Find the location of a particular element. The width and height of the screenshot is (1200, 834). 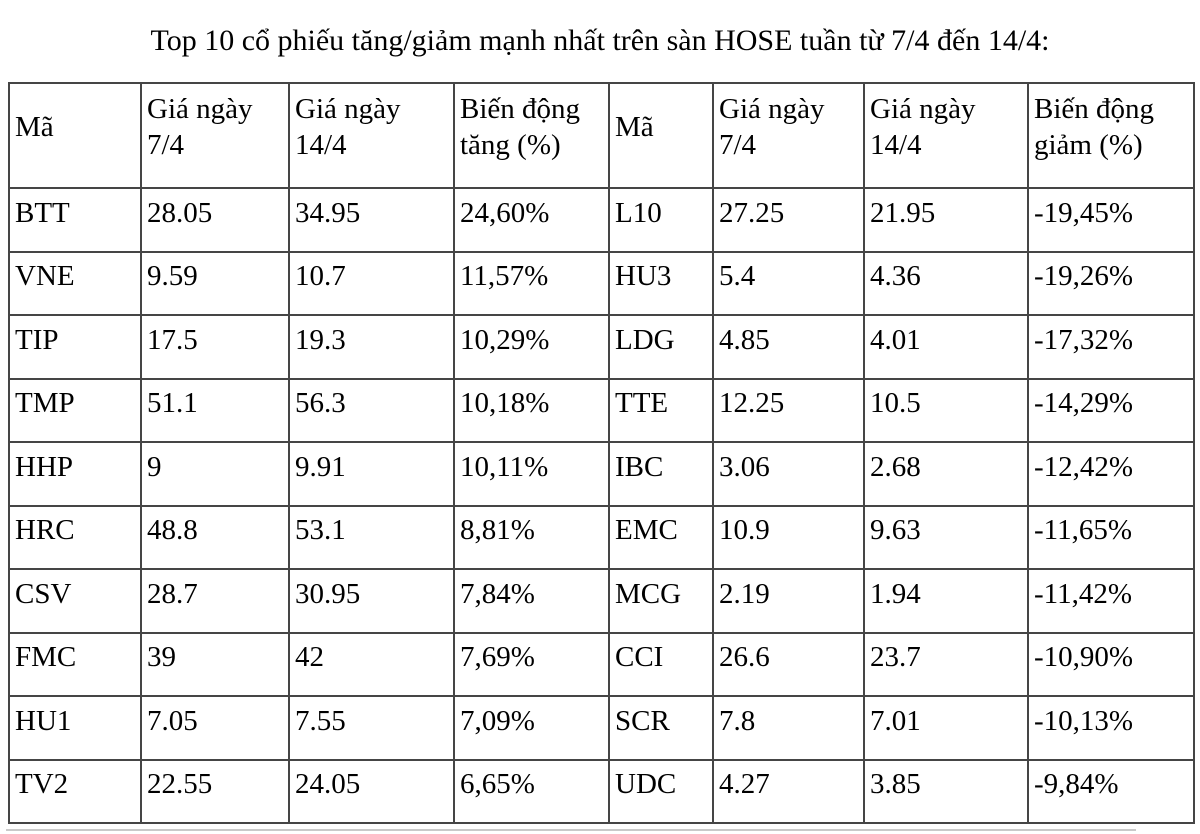

loser-change-cell: -11,42% is located at coordinates (1111, 601).